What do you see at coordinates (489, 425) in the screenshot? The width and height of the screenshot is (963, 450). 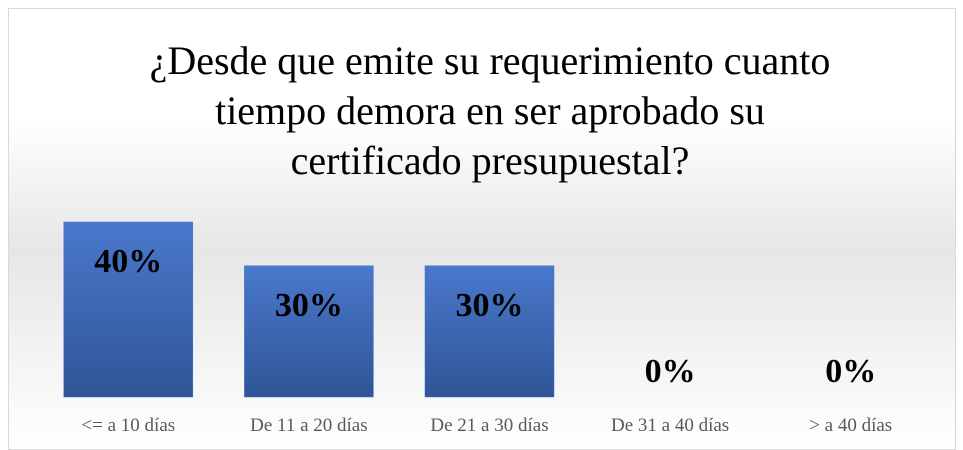 I see `x-tick-label: De 21 a 30 días` at bounding box center [489, 425].